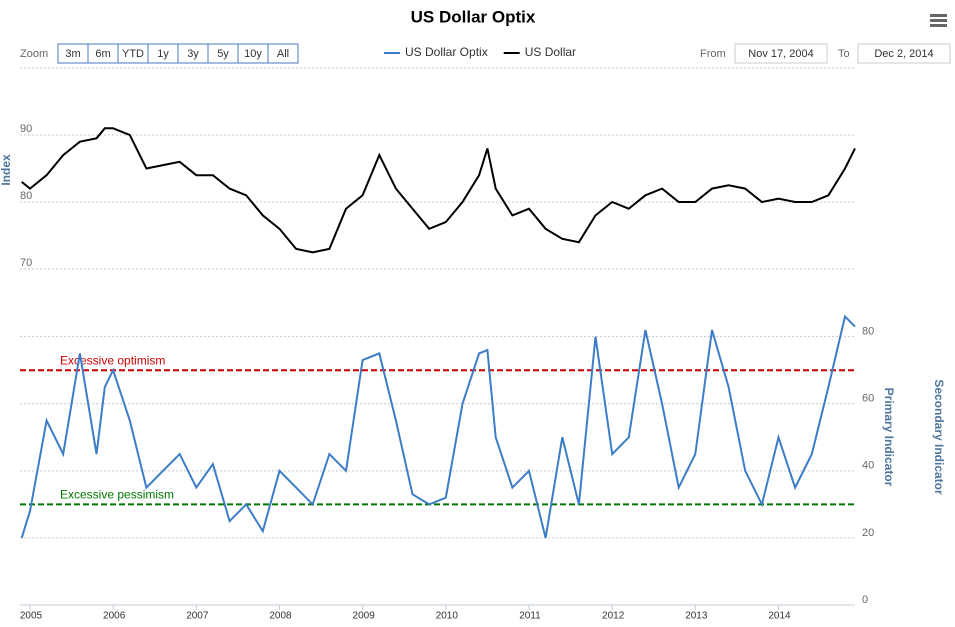  What do you see at coordinates (197, 616) in the screenshot?
I see `x-tick-label: 2007` at bounding box center [197, 616].